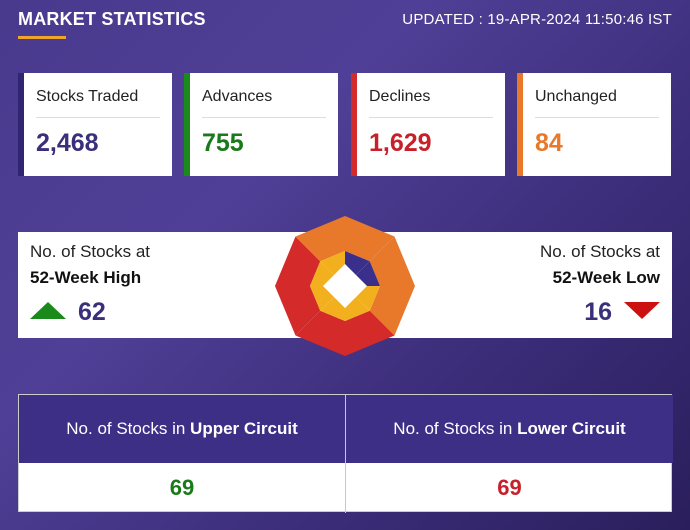 The image size is (690, 530). What do you see at coordinates (600, 251) in the screenshot?
I see `week52-low-label-line1: No. of Stocks at` at bounding box center [600, 251].